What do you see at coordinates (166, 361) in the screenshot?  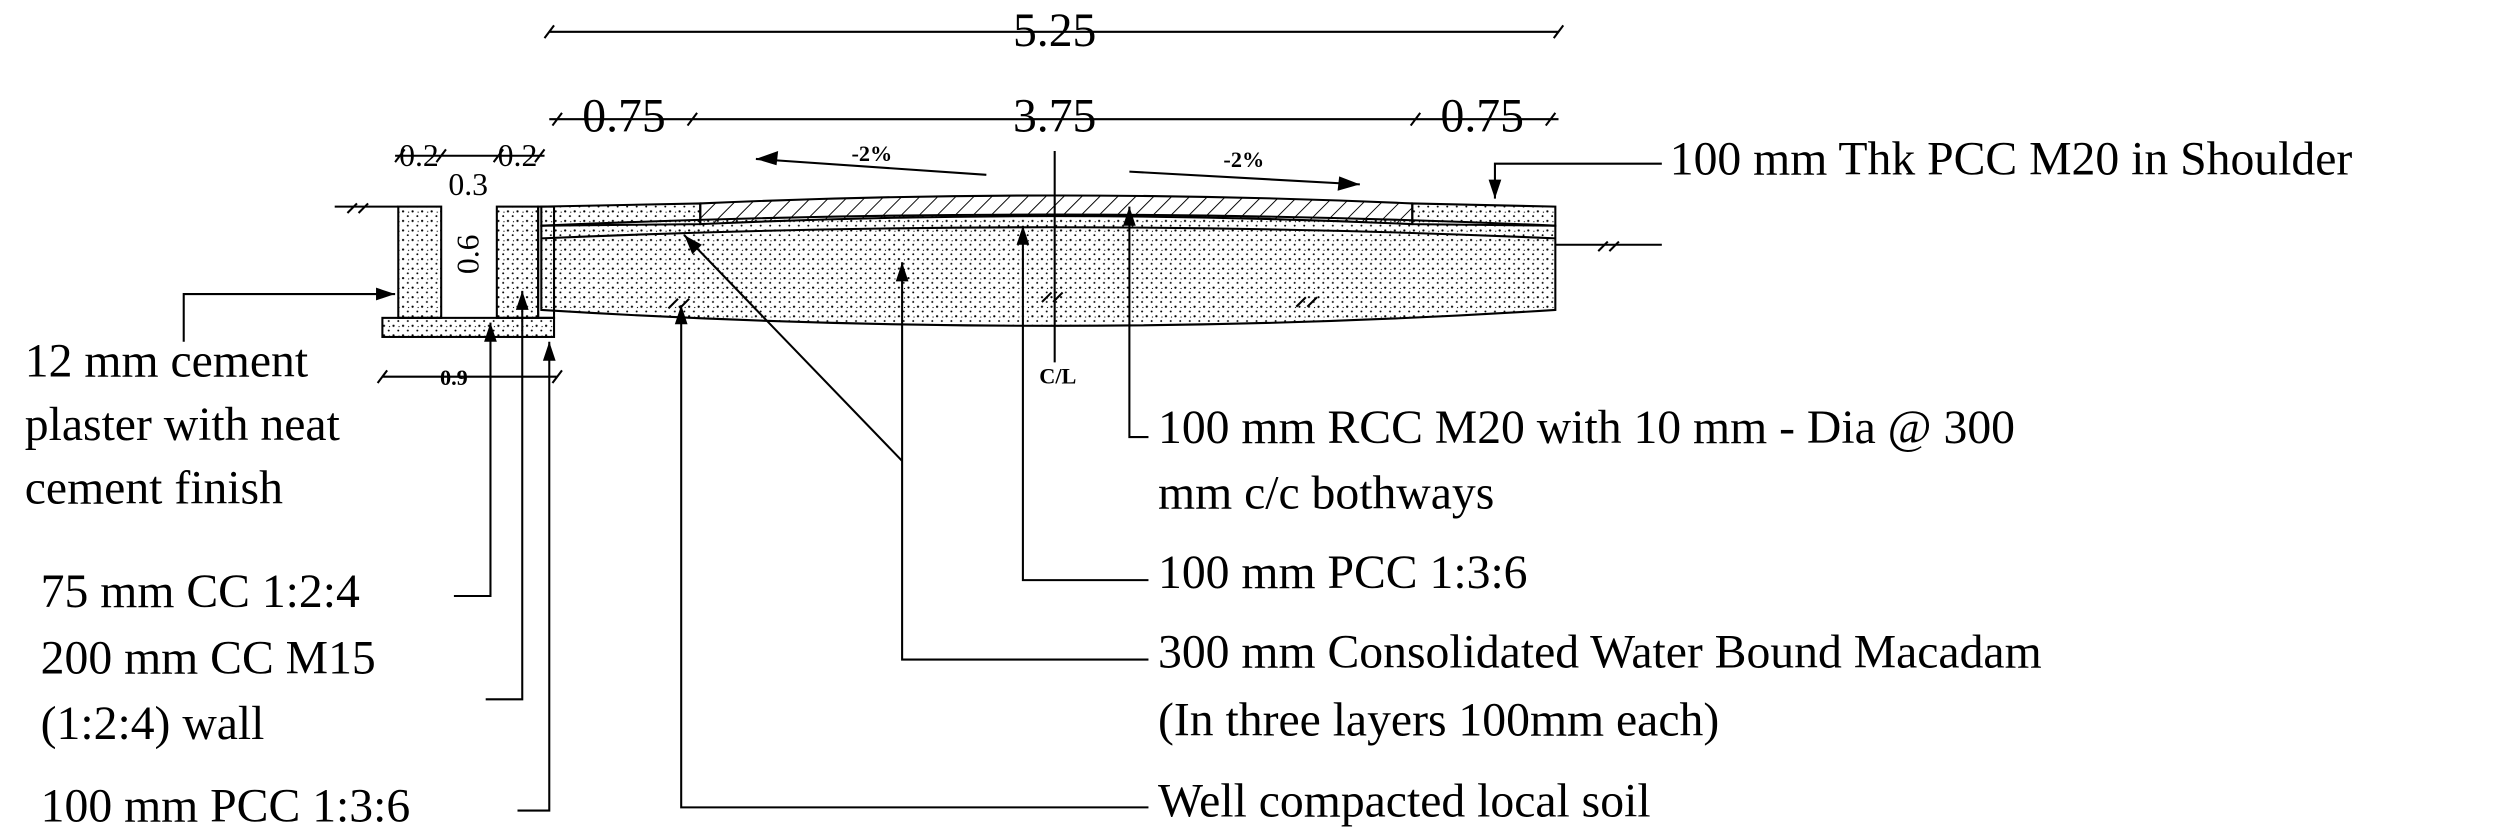 I see `label: 12 mm cement` at bounding box center [166, 361].